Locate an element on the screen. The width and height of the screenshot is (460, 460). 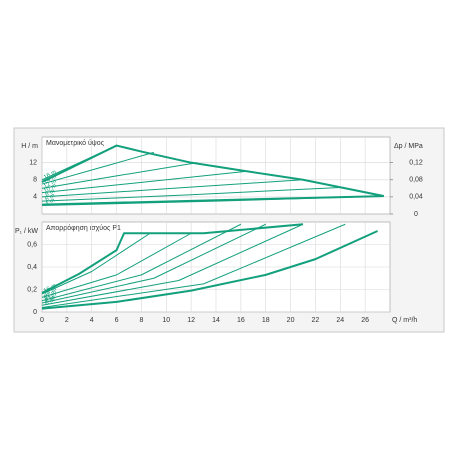
x-tick-label: 22 is located at coordinates (316, 320).